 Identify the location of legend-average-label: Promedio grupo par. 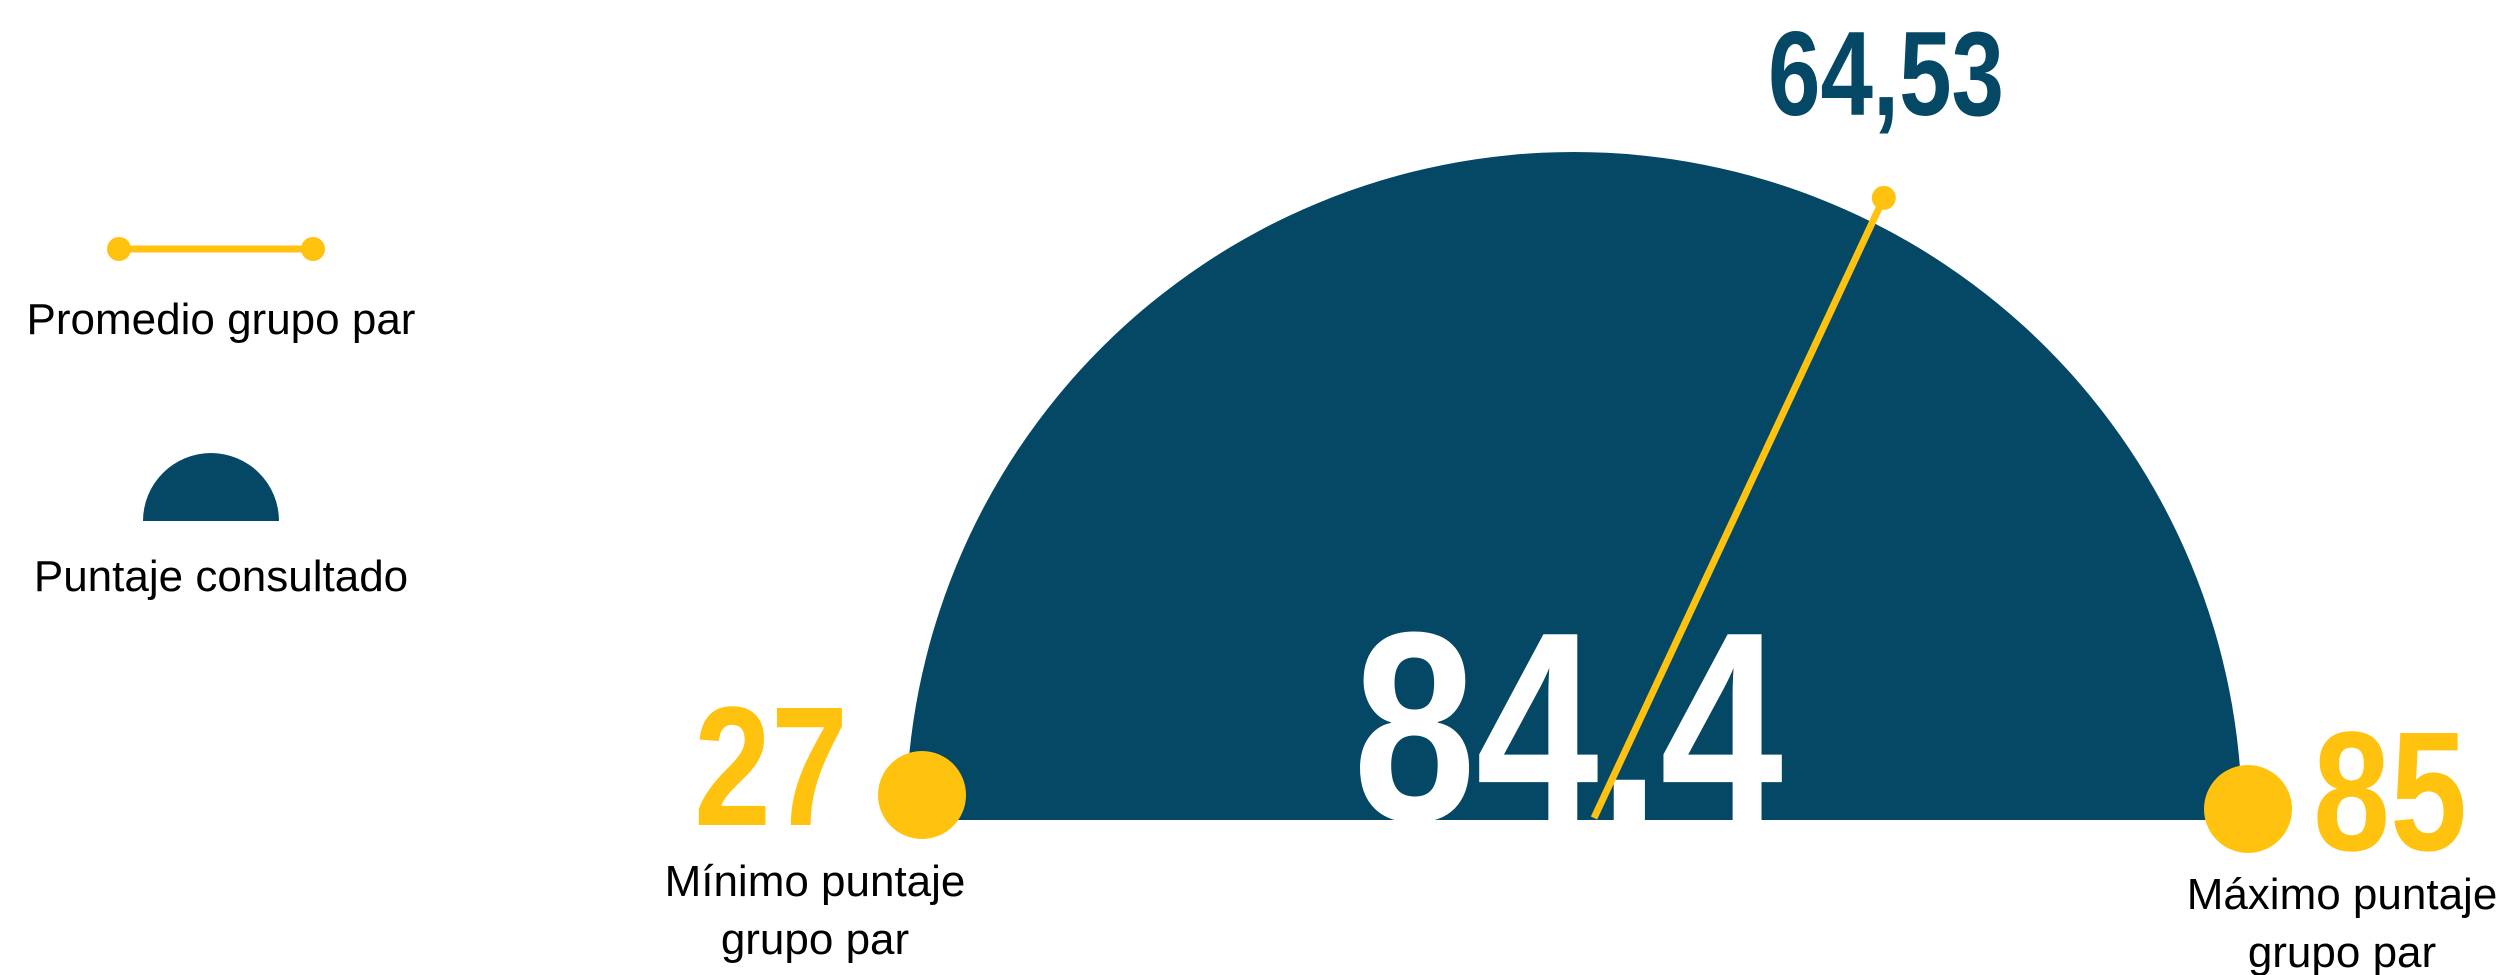
(221, 319).